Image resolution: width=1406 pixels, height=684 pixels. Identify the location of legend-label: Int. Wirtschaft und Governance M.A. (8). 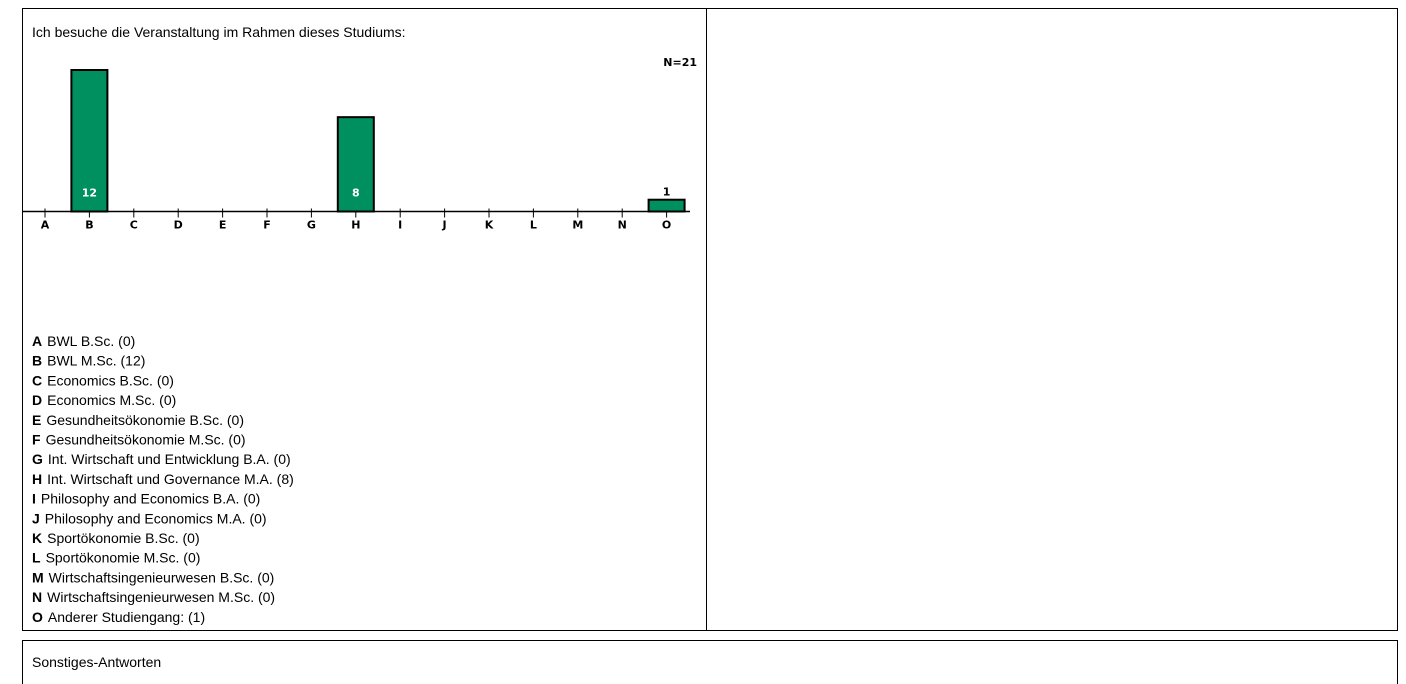
(170, 479).